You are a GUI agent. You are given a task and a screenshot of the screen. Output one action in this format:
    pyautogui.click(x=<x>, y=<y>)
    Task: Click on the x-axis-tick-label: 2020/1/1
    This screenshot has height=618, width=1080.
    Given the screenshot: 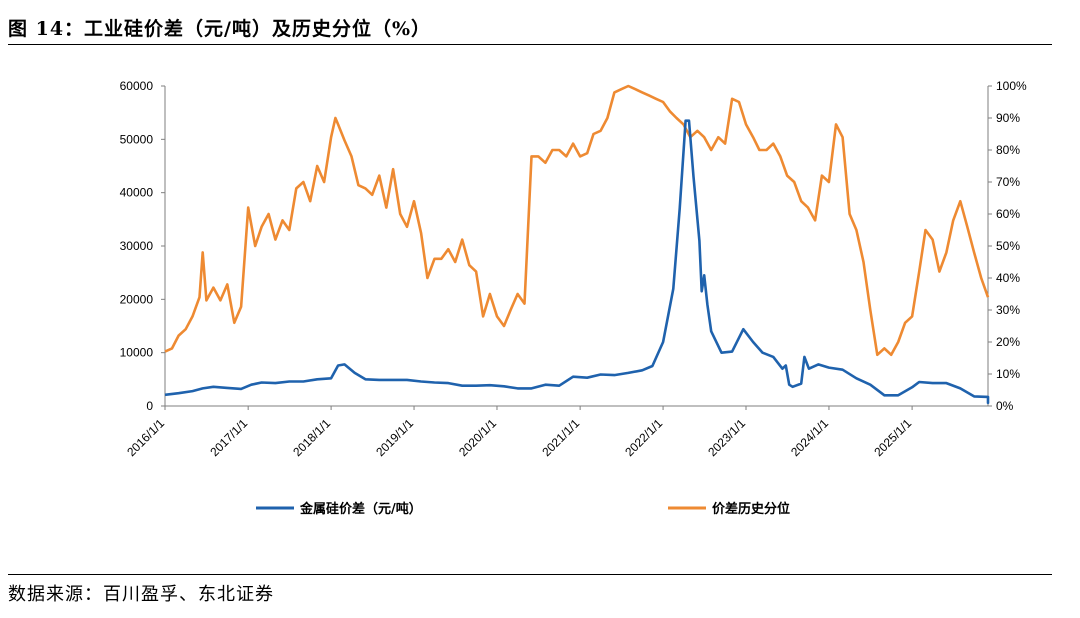 What is the action you would take?
    pyautogui.click(x=477, y=437)
    